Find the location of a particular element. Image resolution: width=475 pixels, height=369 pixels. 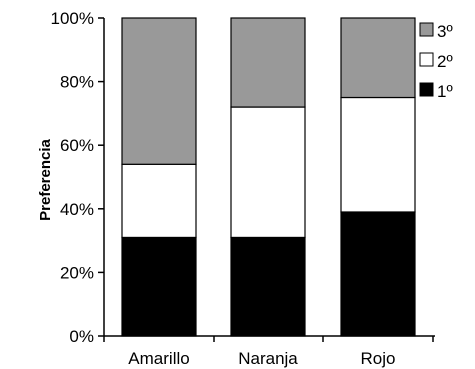

y-tick-label: 20% is located at coordinates (77, 272).